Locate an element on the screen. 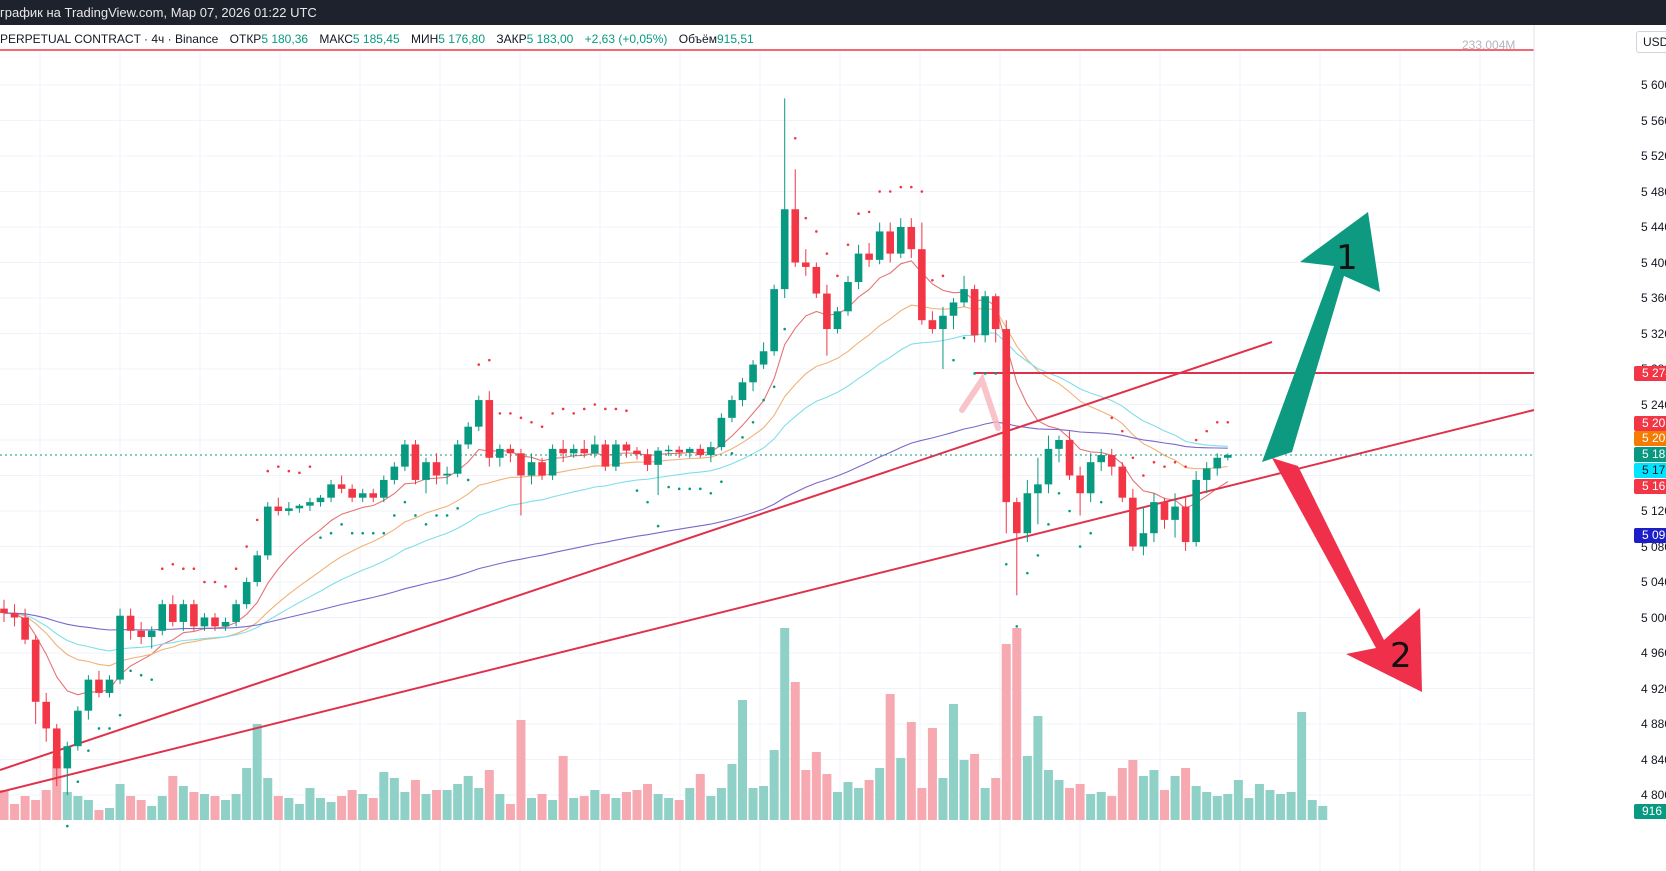 The height and width of the screenshot is (871, 1666). price-axis-unit: USDT is located at coordinates (1651, 42).